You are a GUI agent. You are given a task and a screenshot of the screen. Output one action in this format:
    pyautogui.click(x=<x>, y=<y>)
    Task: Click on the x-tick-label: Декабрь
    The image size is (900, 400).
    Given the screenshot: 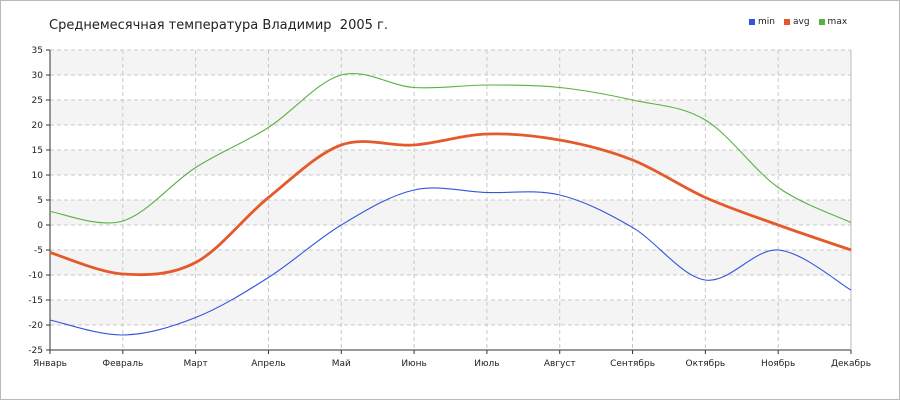 What is the action you would take?
    pyautogui.click(x=851, y=364)
    